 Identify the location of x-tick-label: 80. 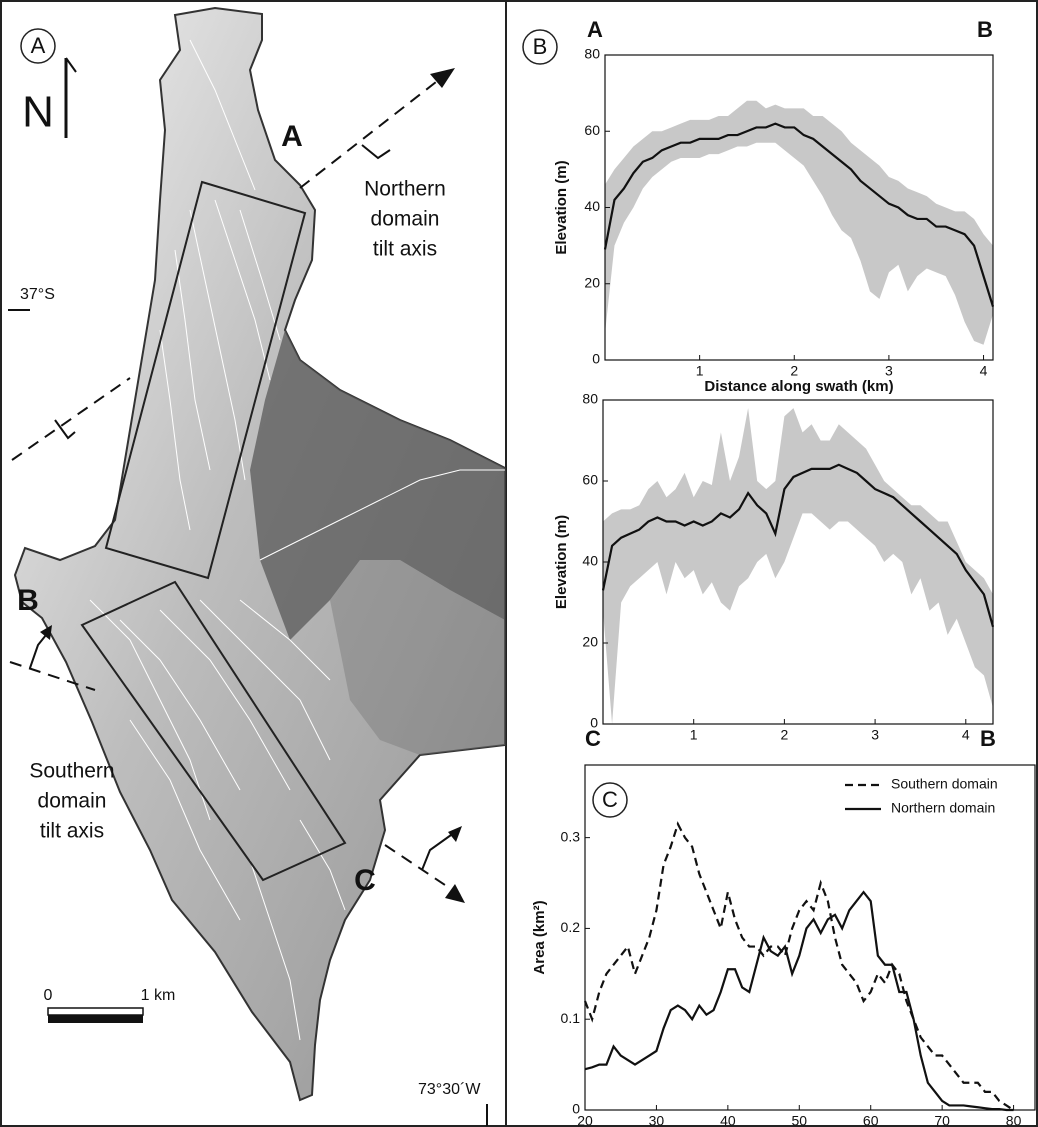
(1014, 1120).